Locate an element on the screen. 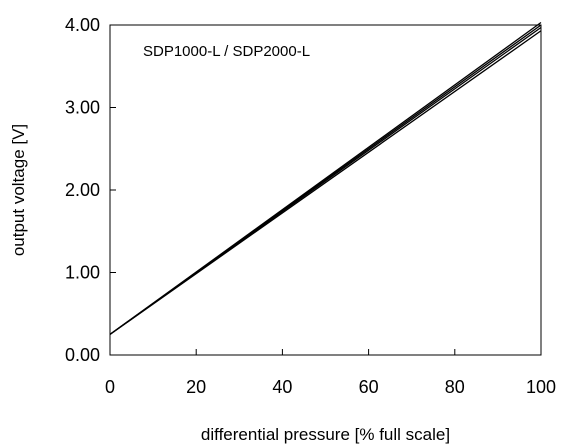 This screenshot has height=445, width=561. x-tick-label: 60 is located at coordinates (369, 387).